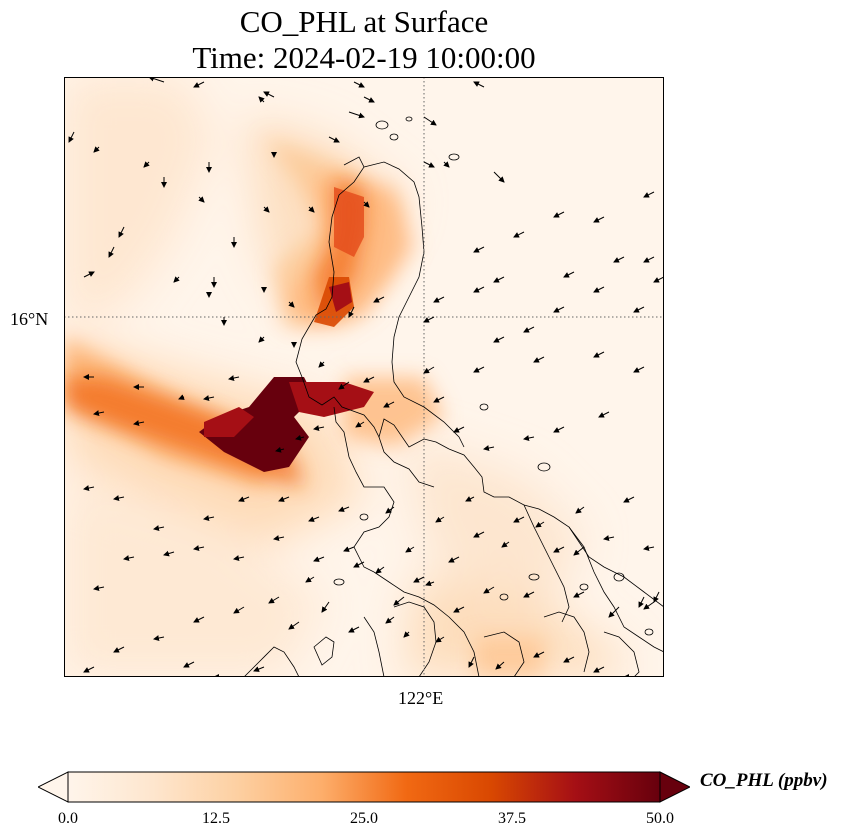 The width and height of the screenshot is (852, 839). I want to click on colorbar-body, so click(364, 787).